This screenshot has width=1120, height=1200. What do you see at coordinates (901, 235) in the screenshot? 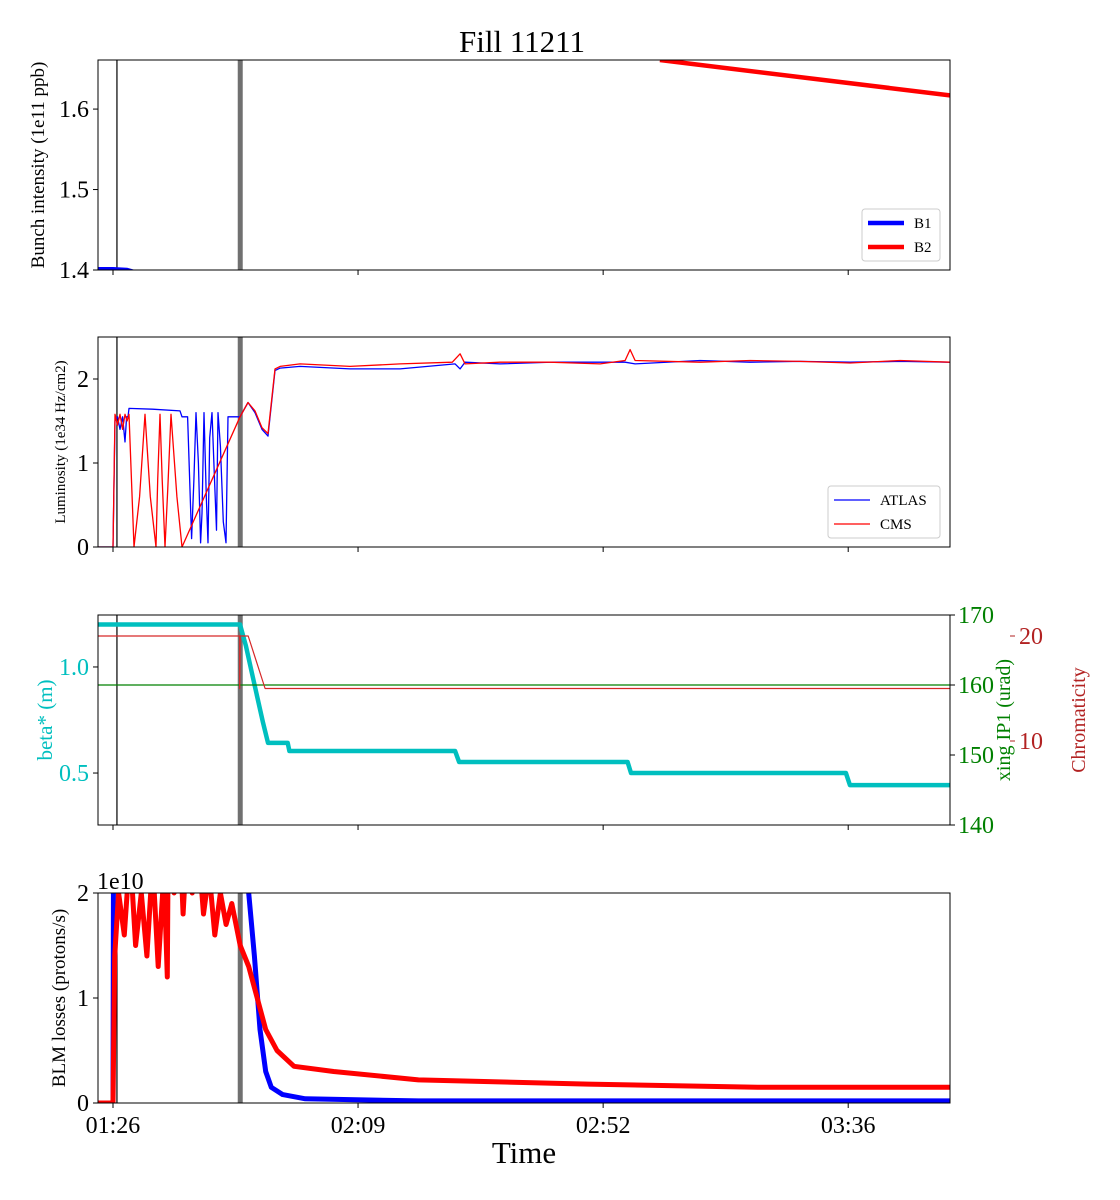
I see `legend: B1 B2` at bounding box center [901, 235].